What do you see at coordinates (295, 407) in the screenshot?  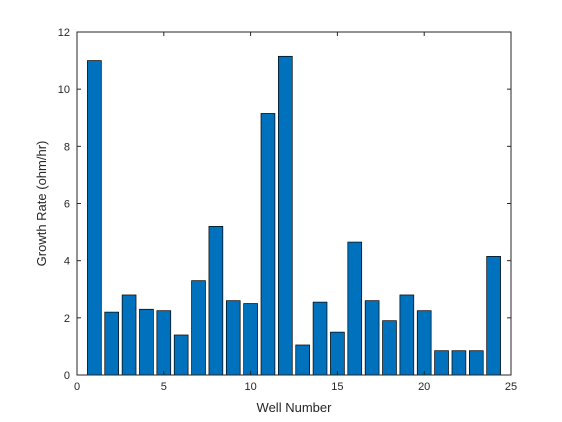 I see `x-axis-label: Well Number` at bounding box center [295, 407].